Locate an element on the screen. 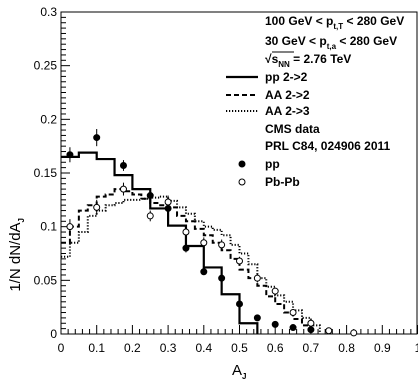 The height and width of the screenshot is (380, 418). y-tick-label: 0.3 is located at coordinates (48, 12).